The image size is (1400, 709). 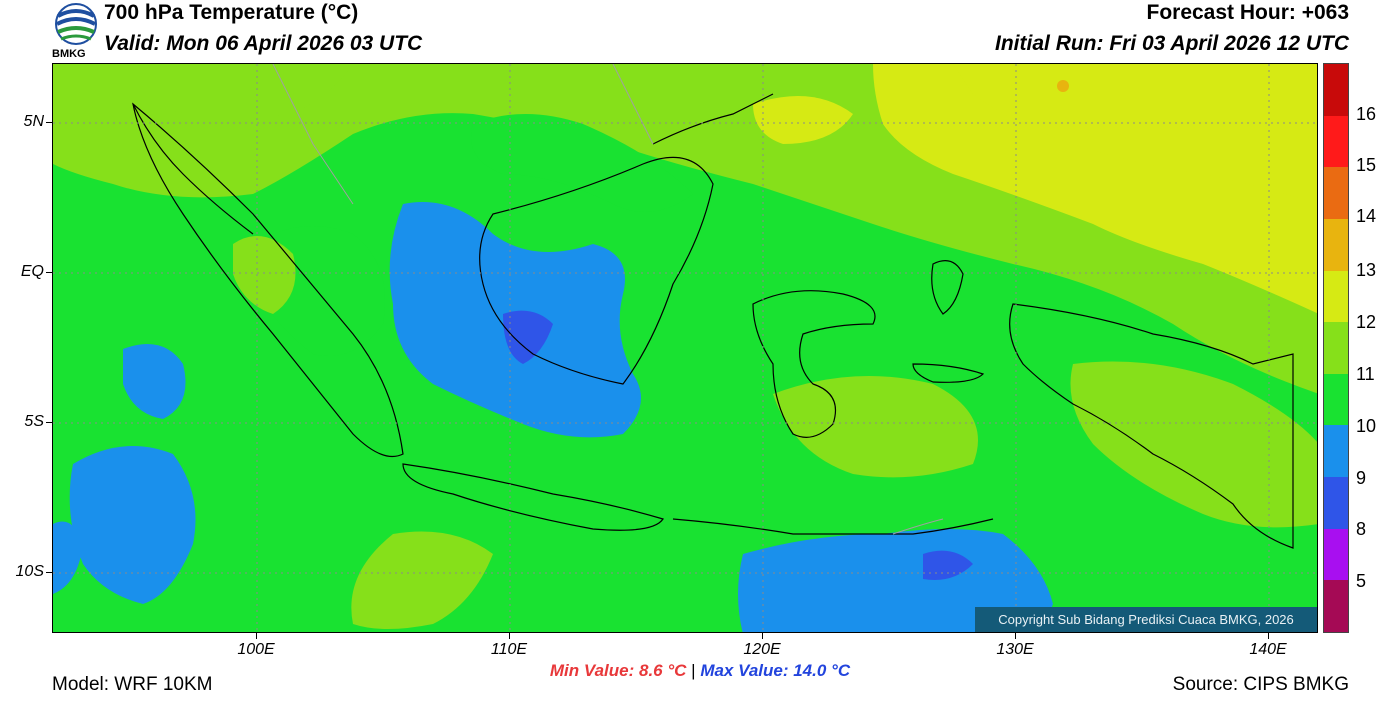 I want to click on lat-label-eq: EQ, so click(x=32, y=271).